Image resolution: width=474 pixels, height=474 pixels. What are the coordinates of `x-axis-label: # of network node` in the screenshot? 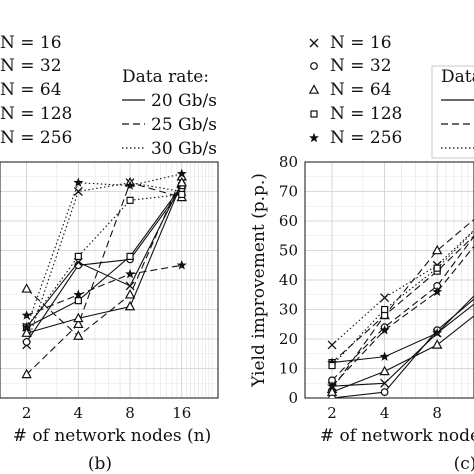 It's located at (397, 436).